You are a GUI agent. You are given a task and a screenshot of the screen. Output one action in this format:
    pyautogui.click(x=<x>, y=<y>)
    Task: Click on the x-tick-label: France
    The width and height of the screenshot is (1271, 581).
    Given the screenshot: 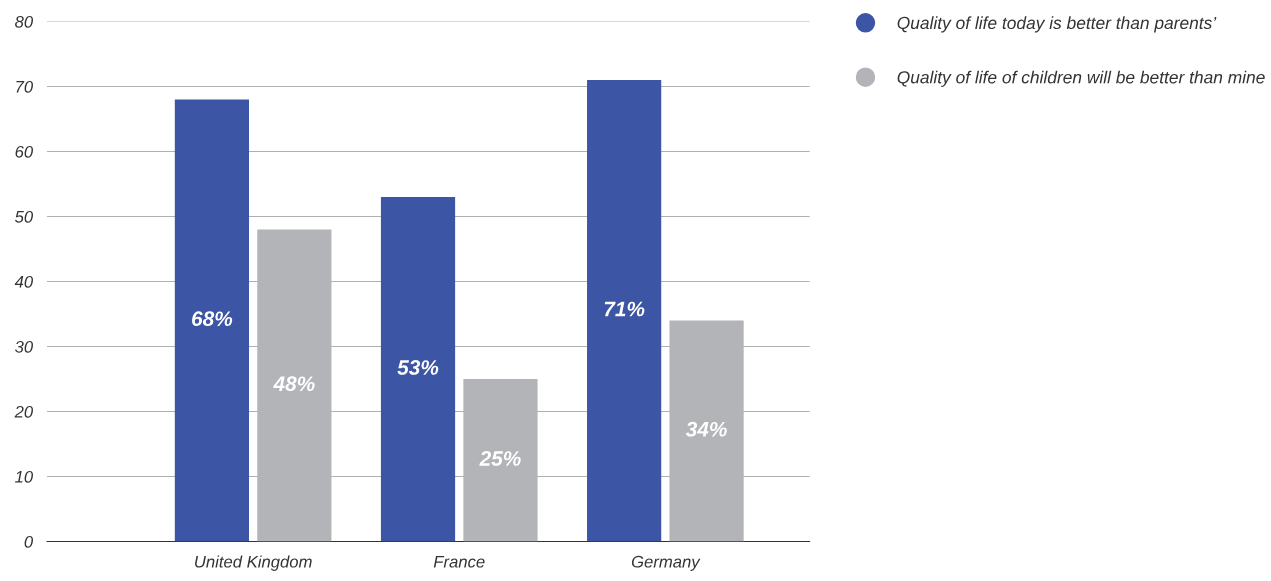 What is the action you would take?
    pyautogui.click(x=459, y=561)
    